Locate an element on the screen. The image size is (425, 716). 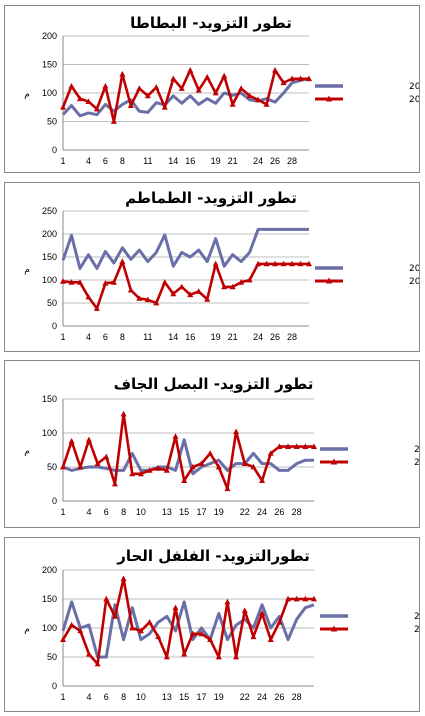
x-tick-label: 4 is located at coordinates (88, 337).